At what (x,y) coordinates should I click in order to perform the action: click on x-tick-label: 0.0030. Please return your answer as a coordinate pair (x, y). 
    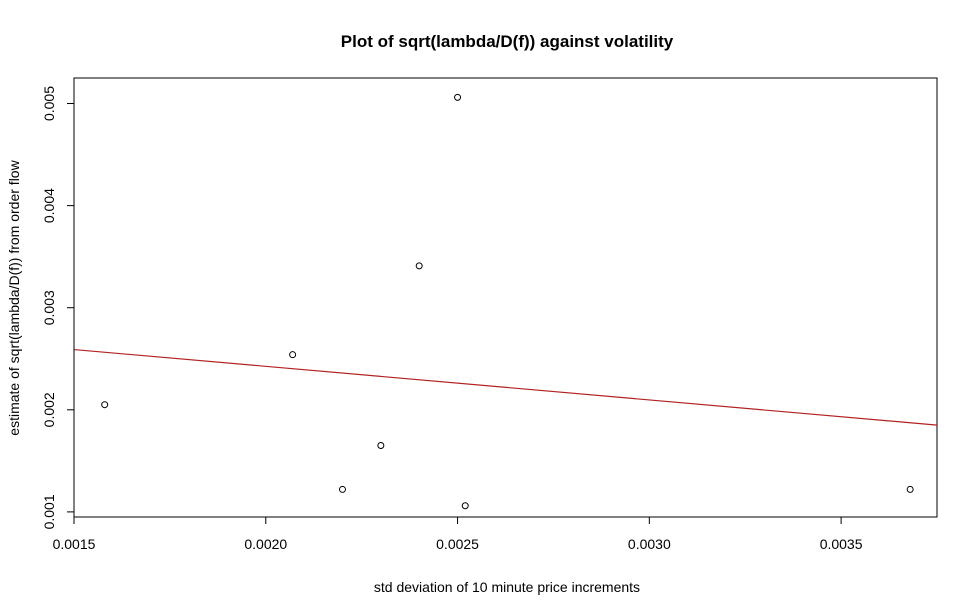
    Looking at the image, I should click on (649, 544).